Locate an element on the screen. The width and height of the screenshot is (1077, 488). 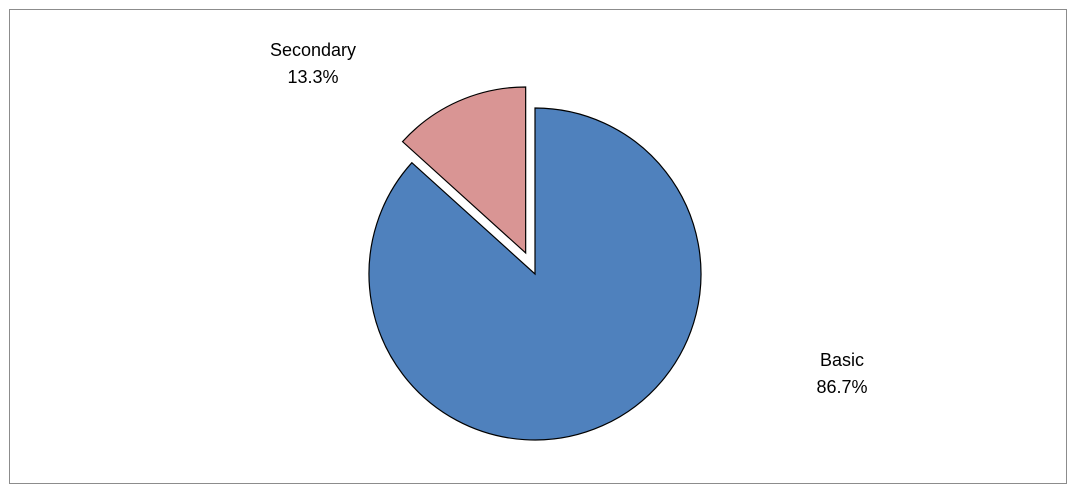
slice-label-basic-name: Basic is located at coordinates (842, 360).